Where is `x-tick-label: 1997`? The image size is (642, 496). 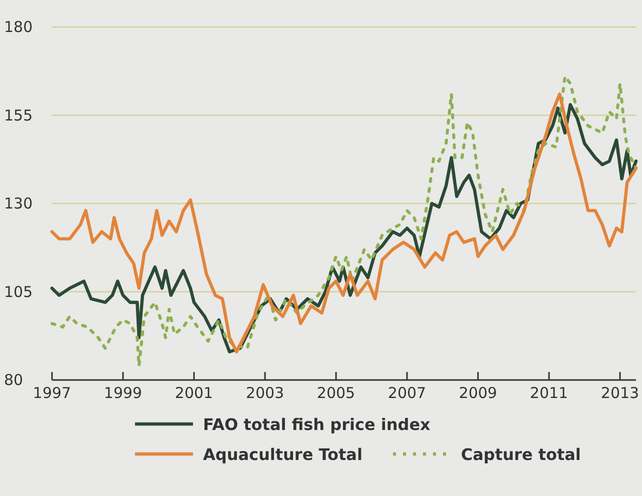
x-tick-label: 1997 is located at coordinates (52, 393).